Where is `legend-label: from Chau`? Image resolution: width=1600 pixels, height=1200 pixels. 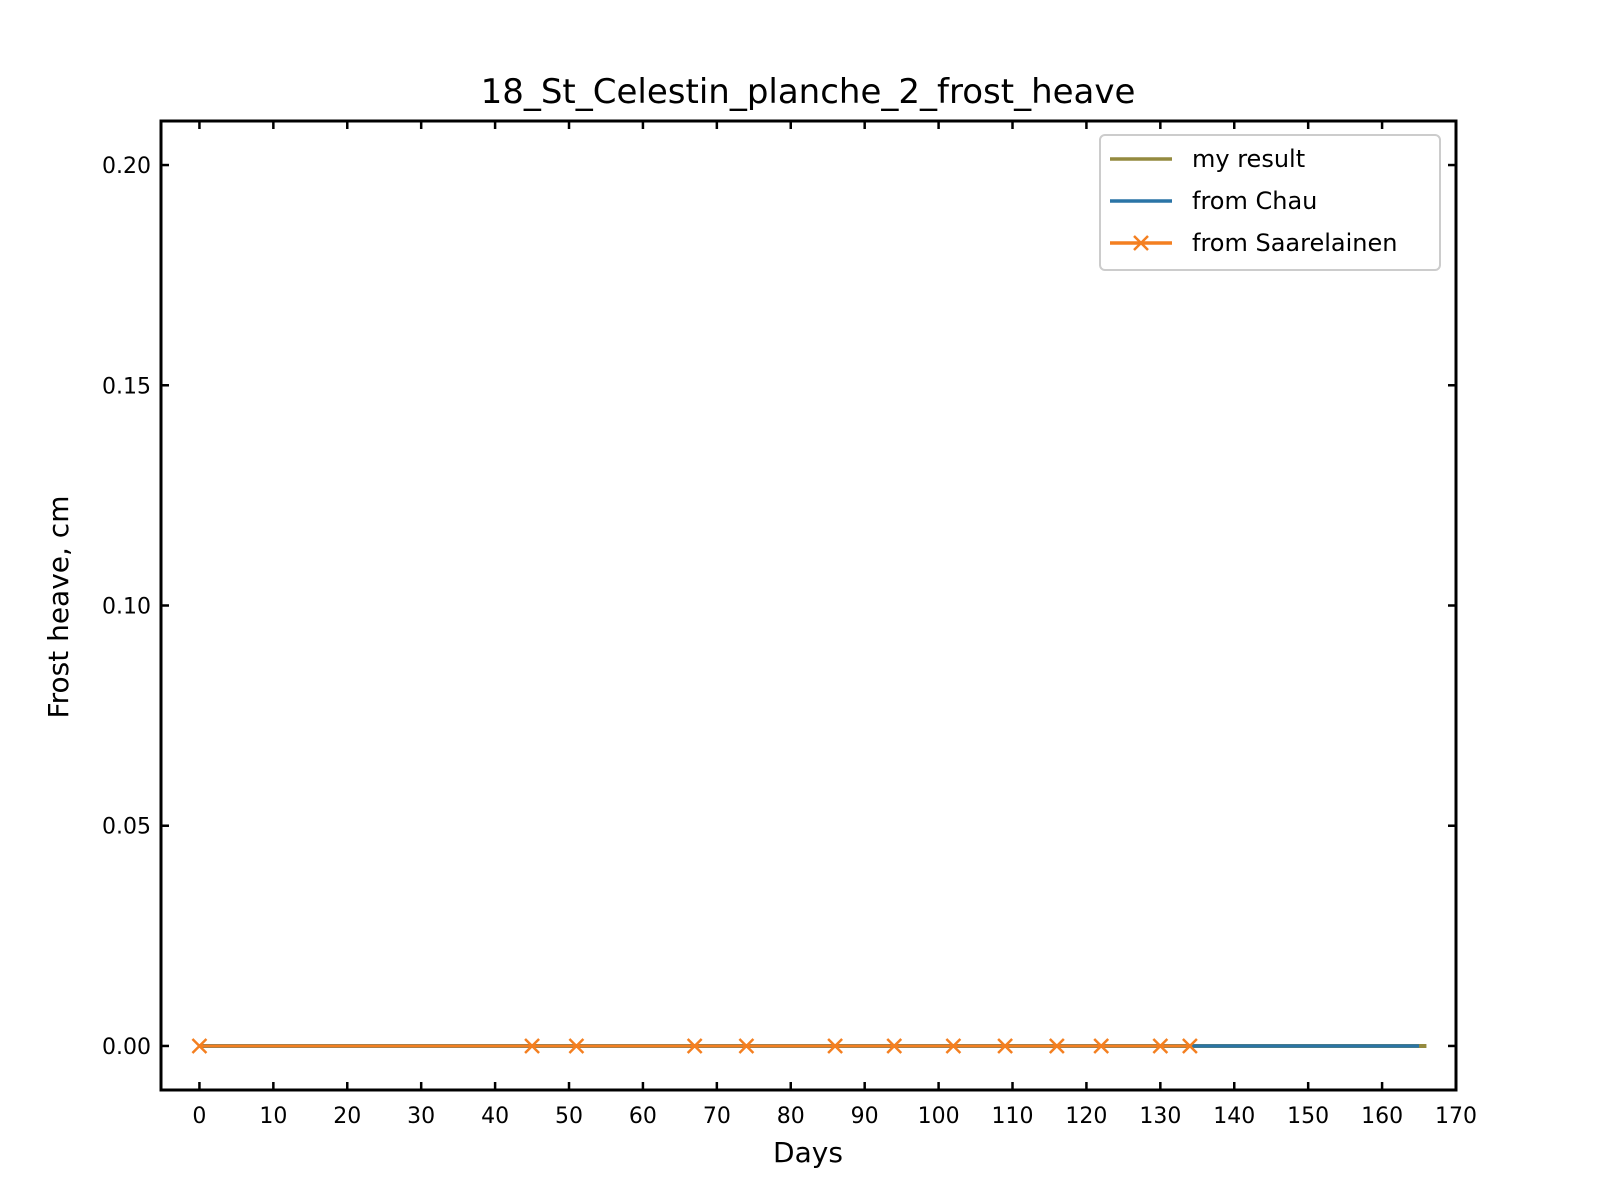
legend-label: from Chau is located at coordinates (1254, 201).